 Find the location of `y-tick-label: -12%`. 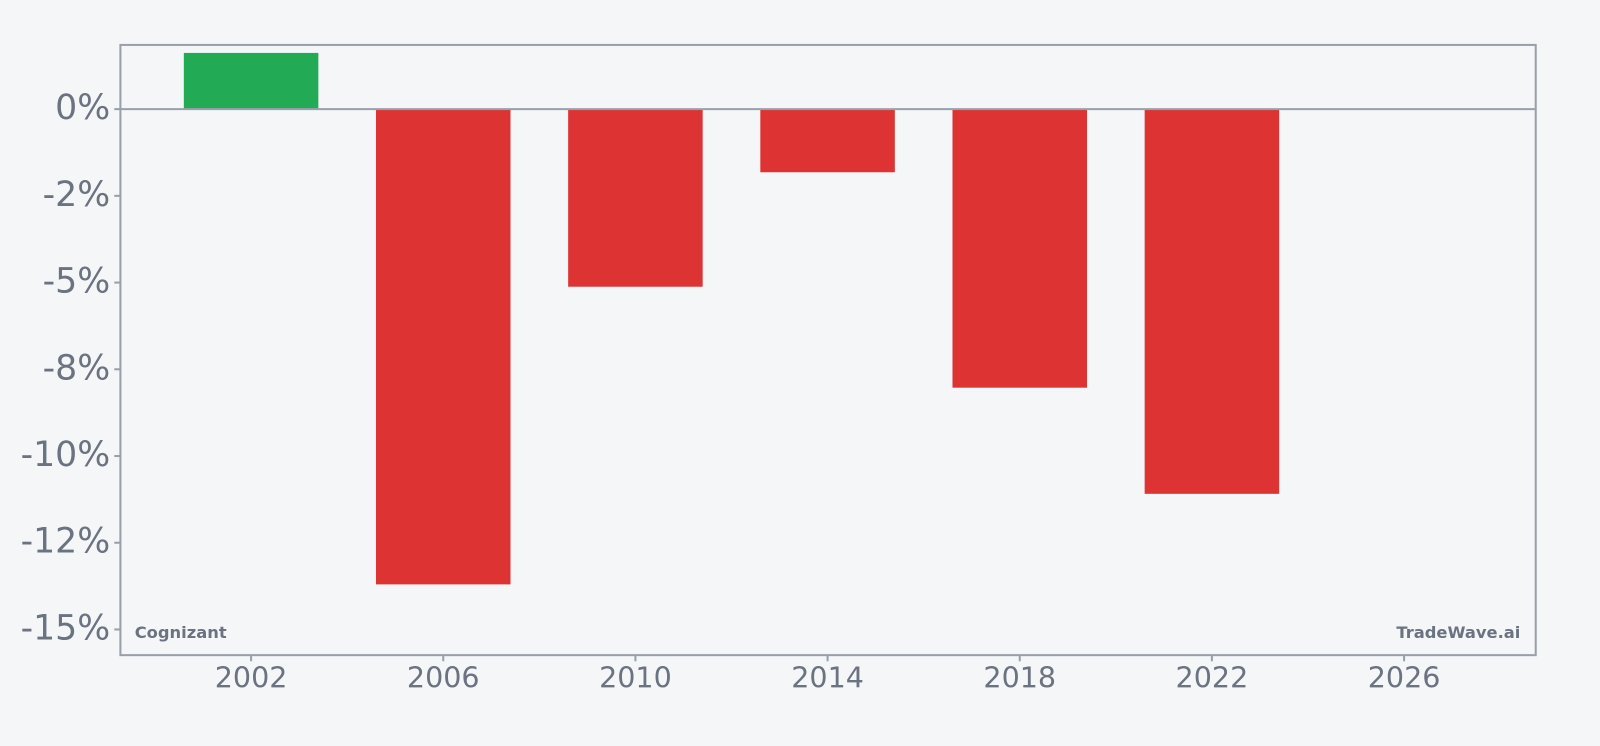

y-tick-label: -12% is located at coordinates (66, 542).